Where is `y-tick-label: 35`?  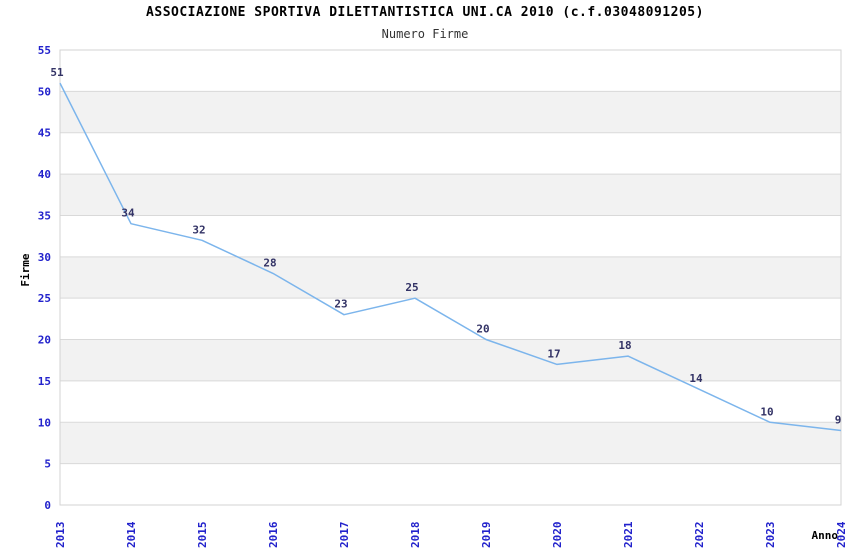
y-tick-label: 35 is located at coordinates (44, 216).